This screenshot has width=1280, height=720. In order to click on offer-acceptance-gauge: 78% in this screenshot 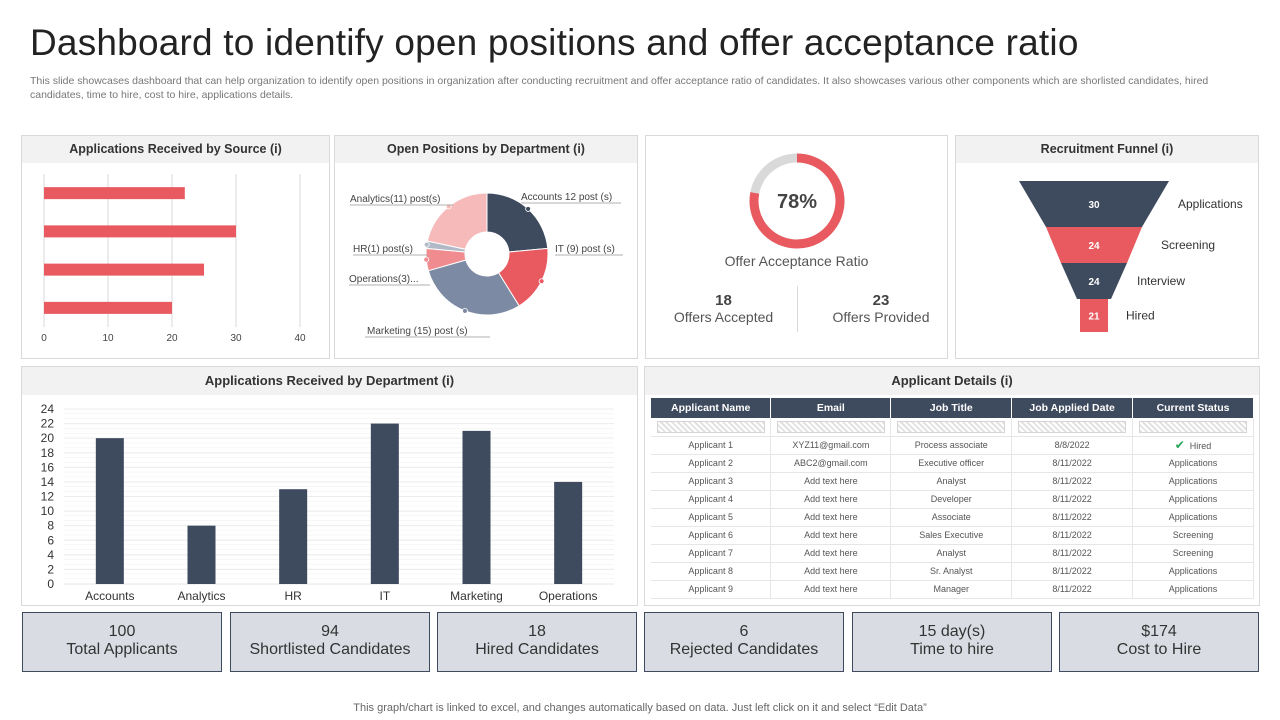, I will do `click(797, 201)`.